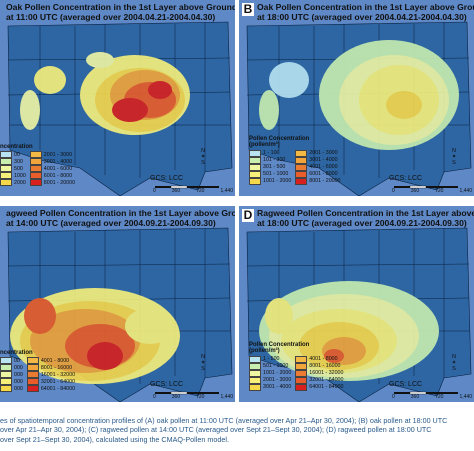  What do you see at coordinates (20, 182) in the screenshot?
I see `legend-label: 2000` at bounding box center [20, 182].